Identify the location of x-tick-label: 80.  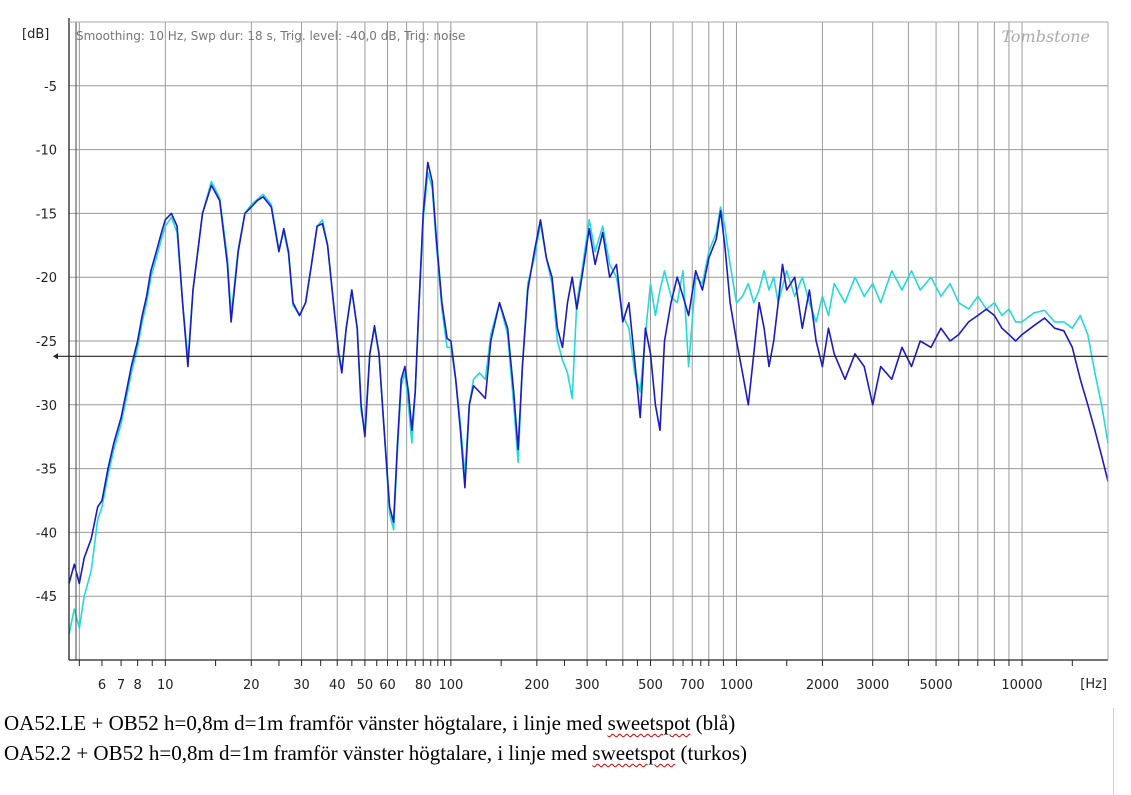
(423, 685).